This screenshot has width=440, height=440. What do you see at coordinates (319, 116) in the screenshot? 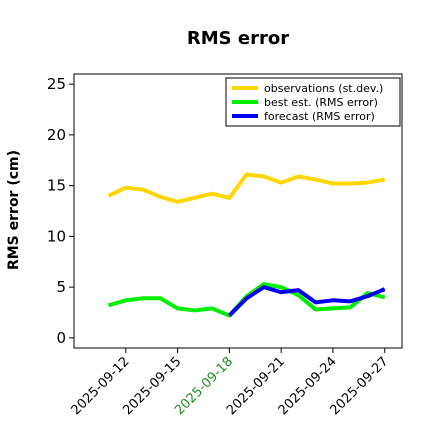
I see `legend-label: forecast (RMS error)` at bounding box center [319, 116].